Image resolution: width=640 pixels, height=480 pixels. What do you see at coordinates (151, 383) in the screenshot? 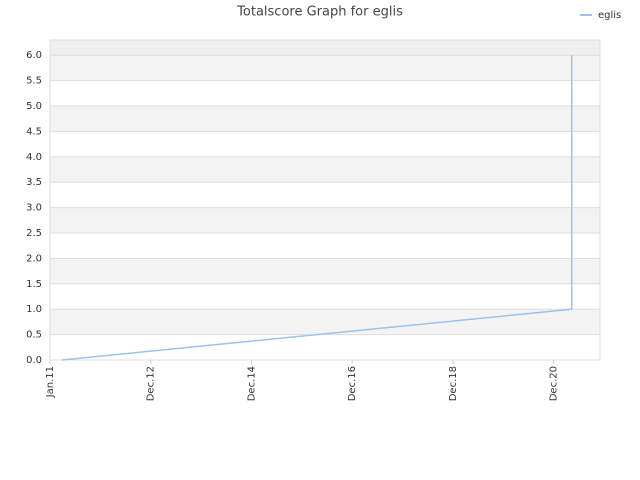
I see `x-tick-label: Dec.12` at bounding box center [151, 383].